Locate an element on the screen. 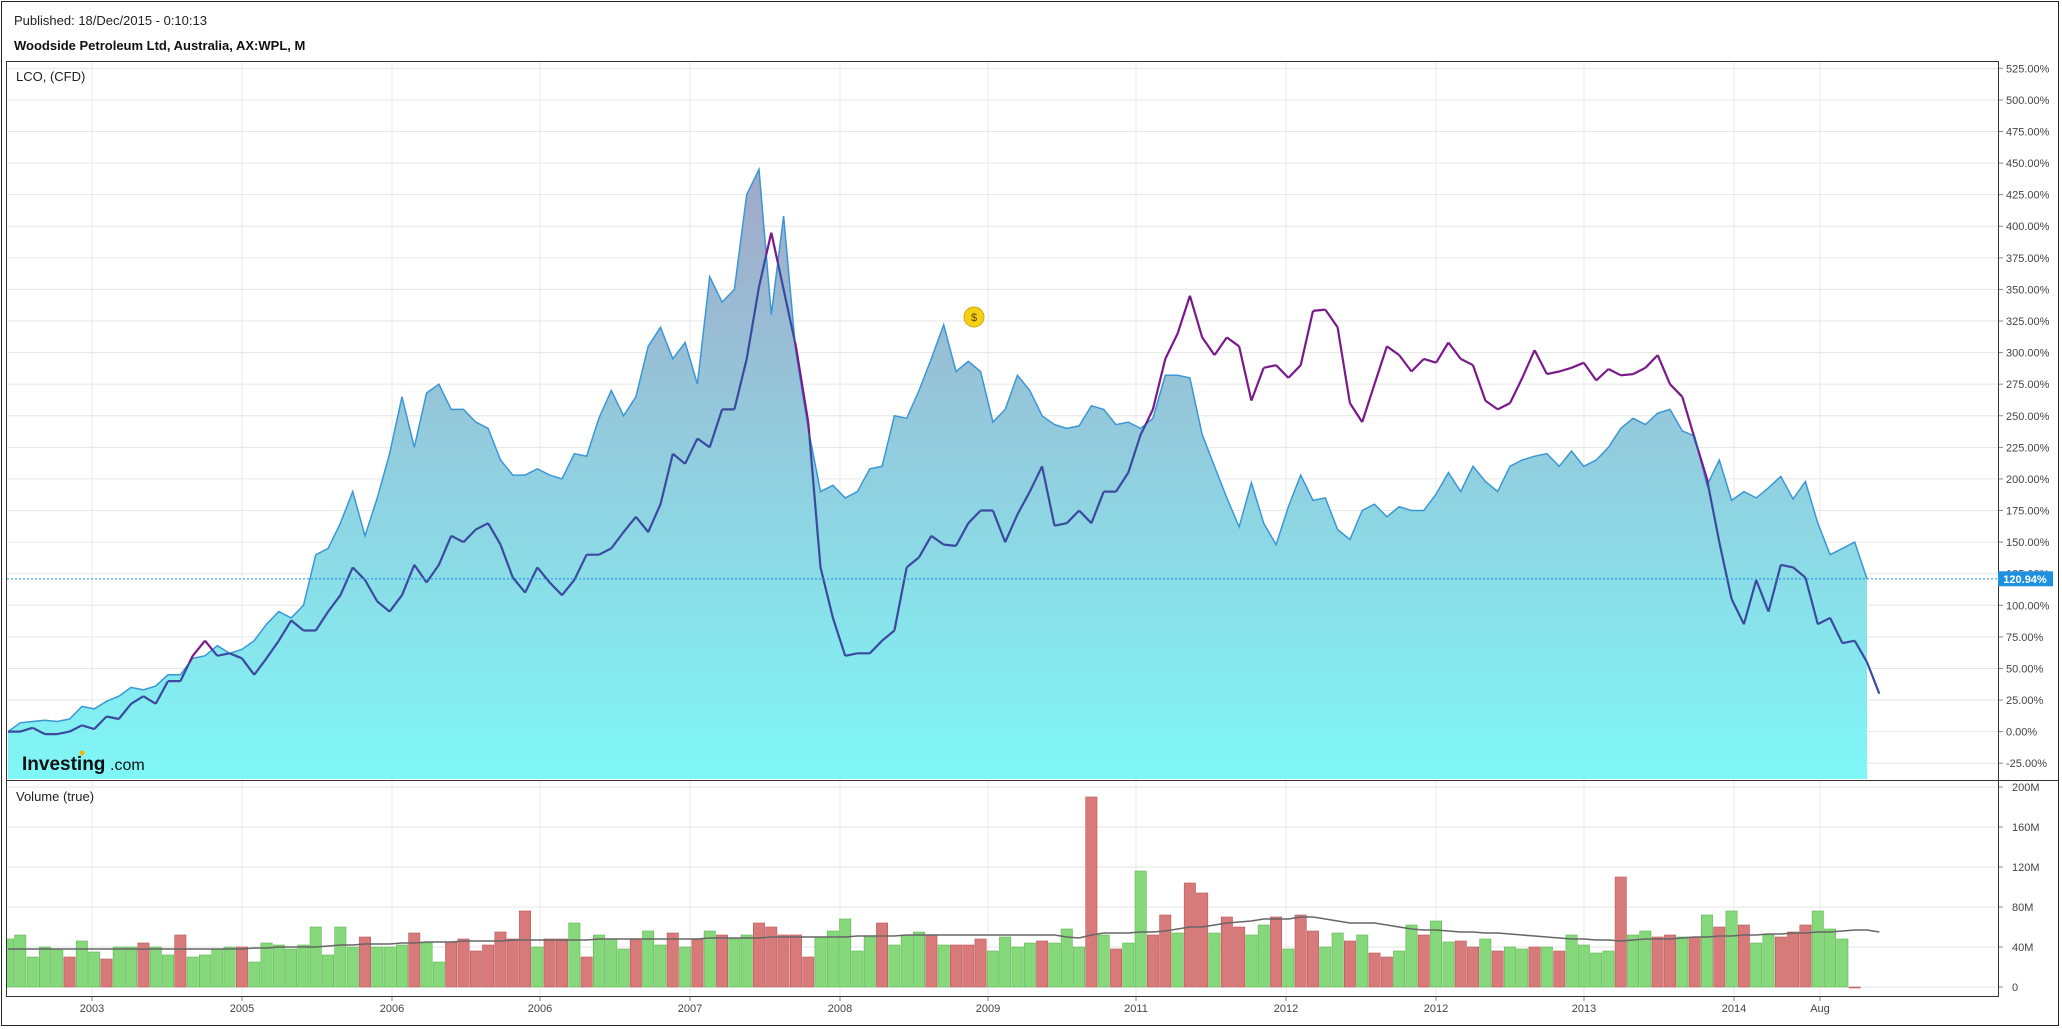 The height and width of the screenshot is (1029, 2062). volume-tick-label: 0 is located at coordinates (2015, 988).